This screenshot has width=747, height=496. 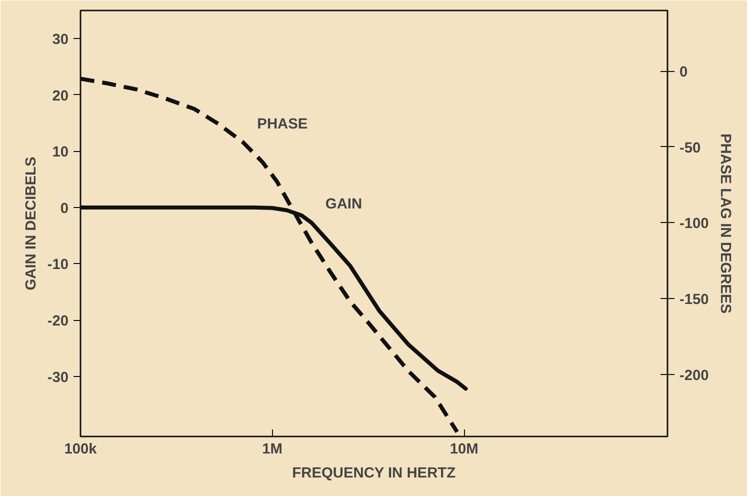 I want to click on y2-tick-label: -150, so click(x=694, y=300).